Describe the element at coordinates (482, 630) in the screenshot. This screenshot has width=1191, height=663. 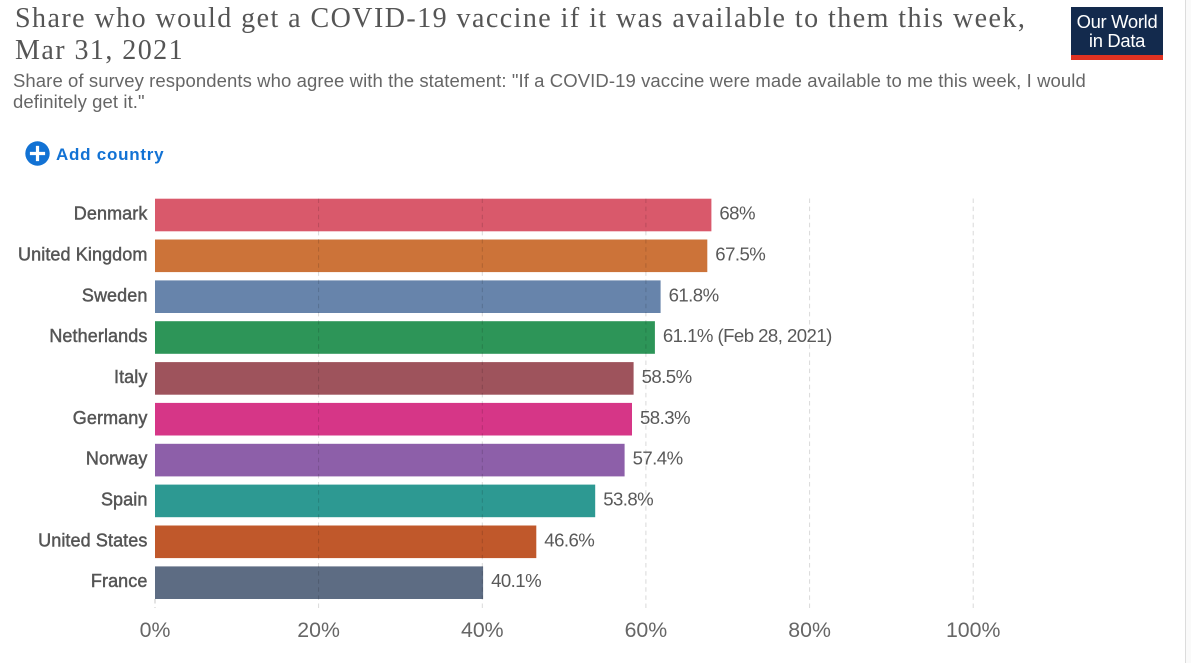
I see `svg-text: 40%` at that location.